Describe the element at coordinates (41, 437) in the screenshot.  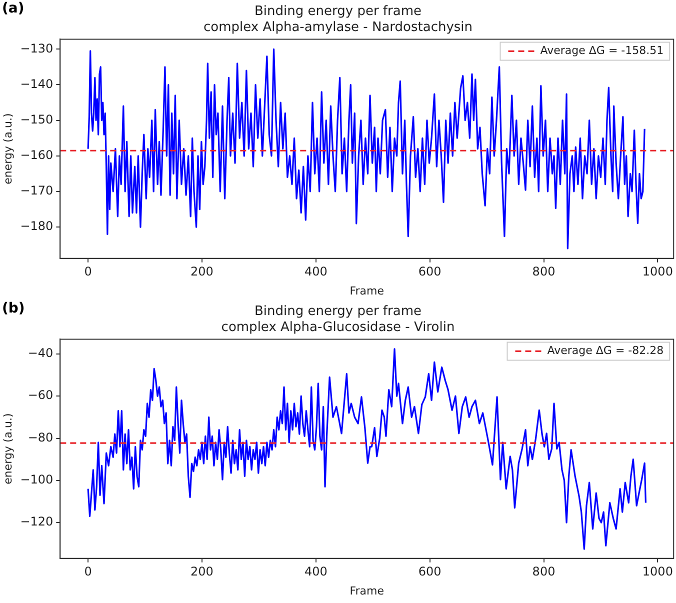
I see `y-tick-label: −80` at that location.